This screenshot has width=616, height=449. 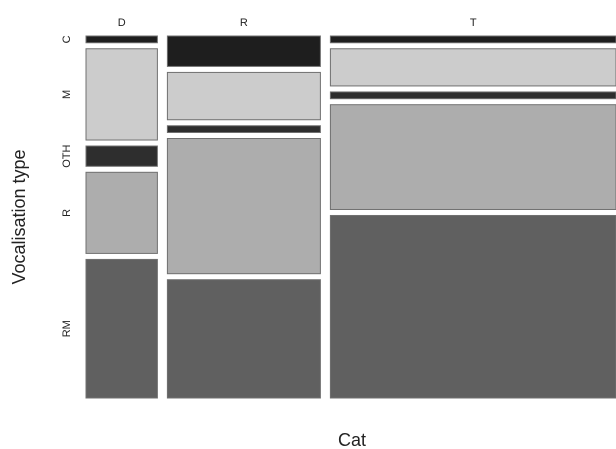 I want to click on tile-r-c, so click(x=243, y=51).